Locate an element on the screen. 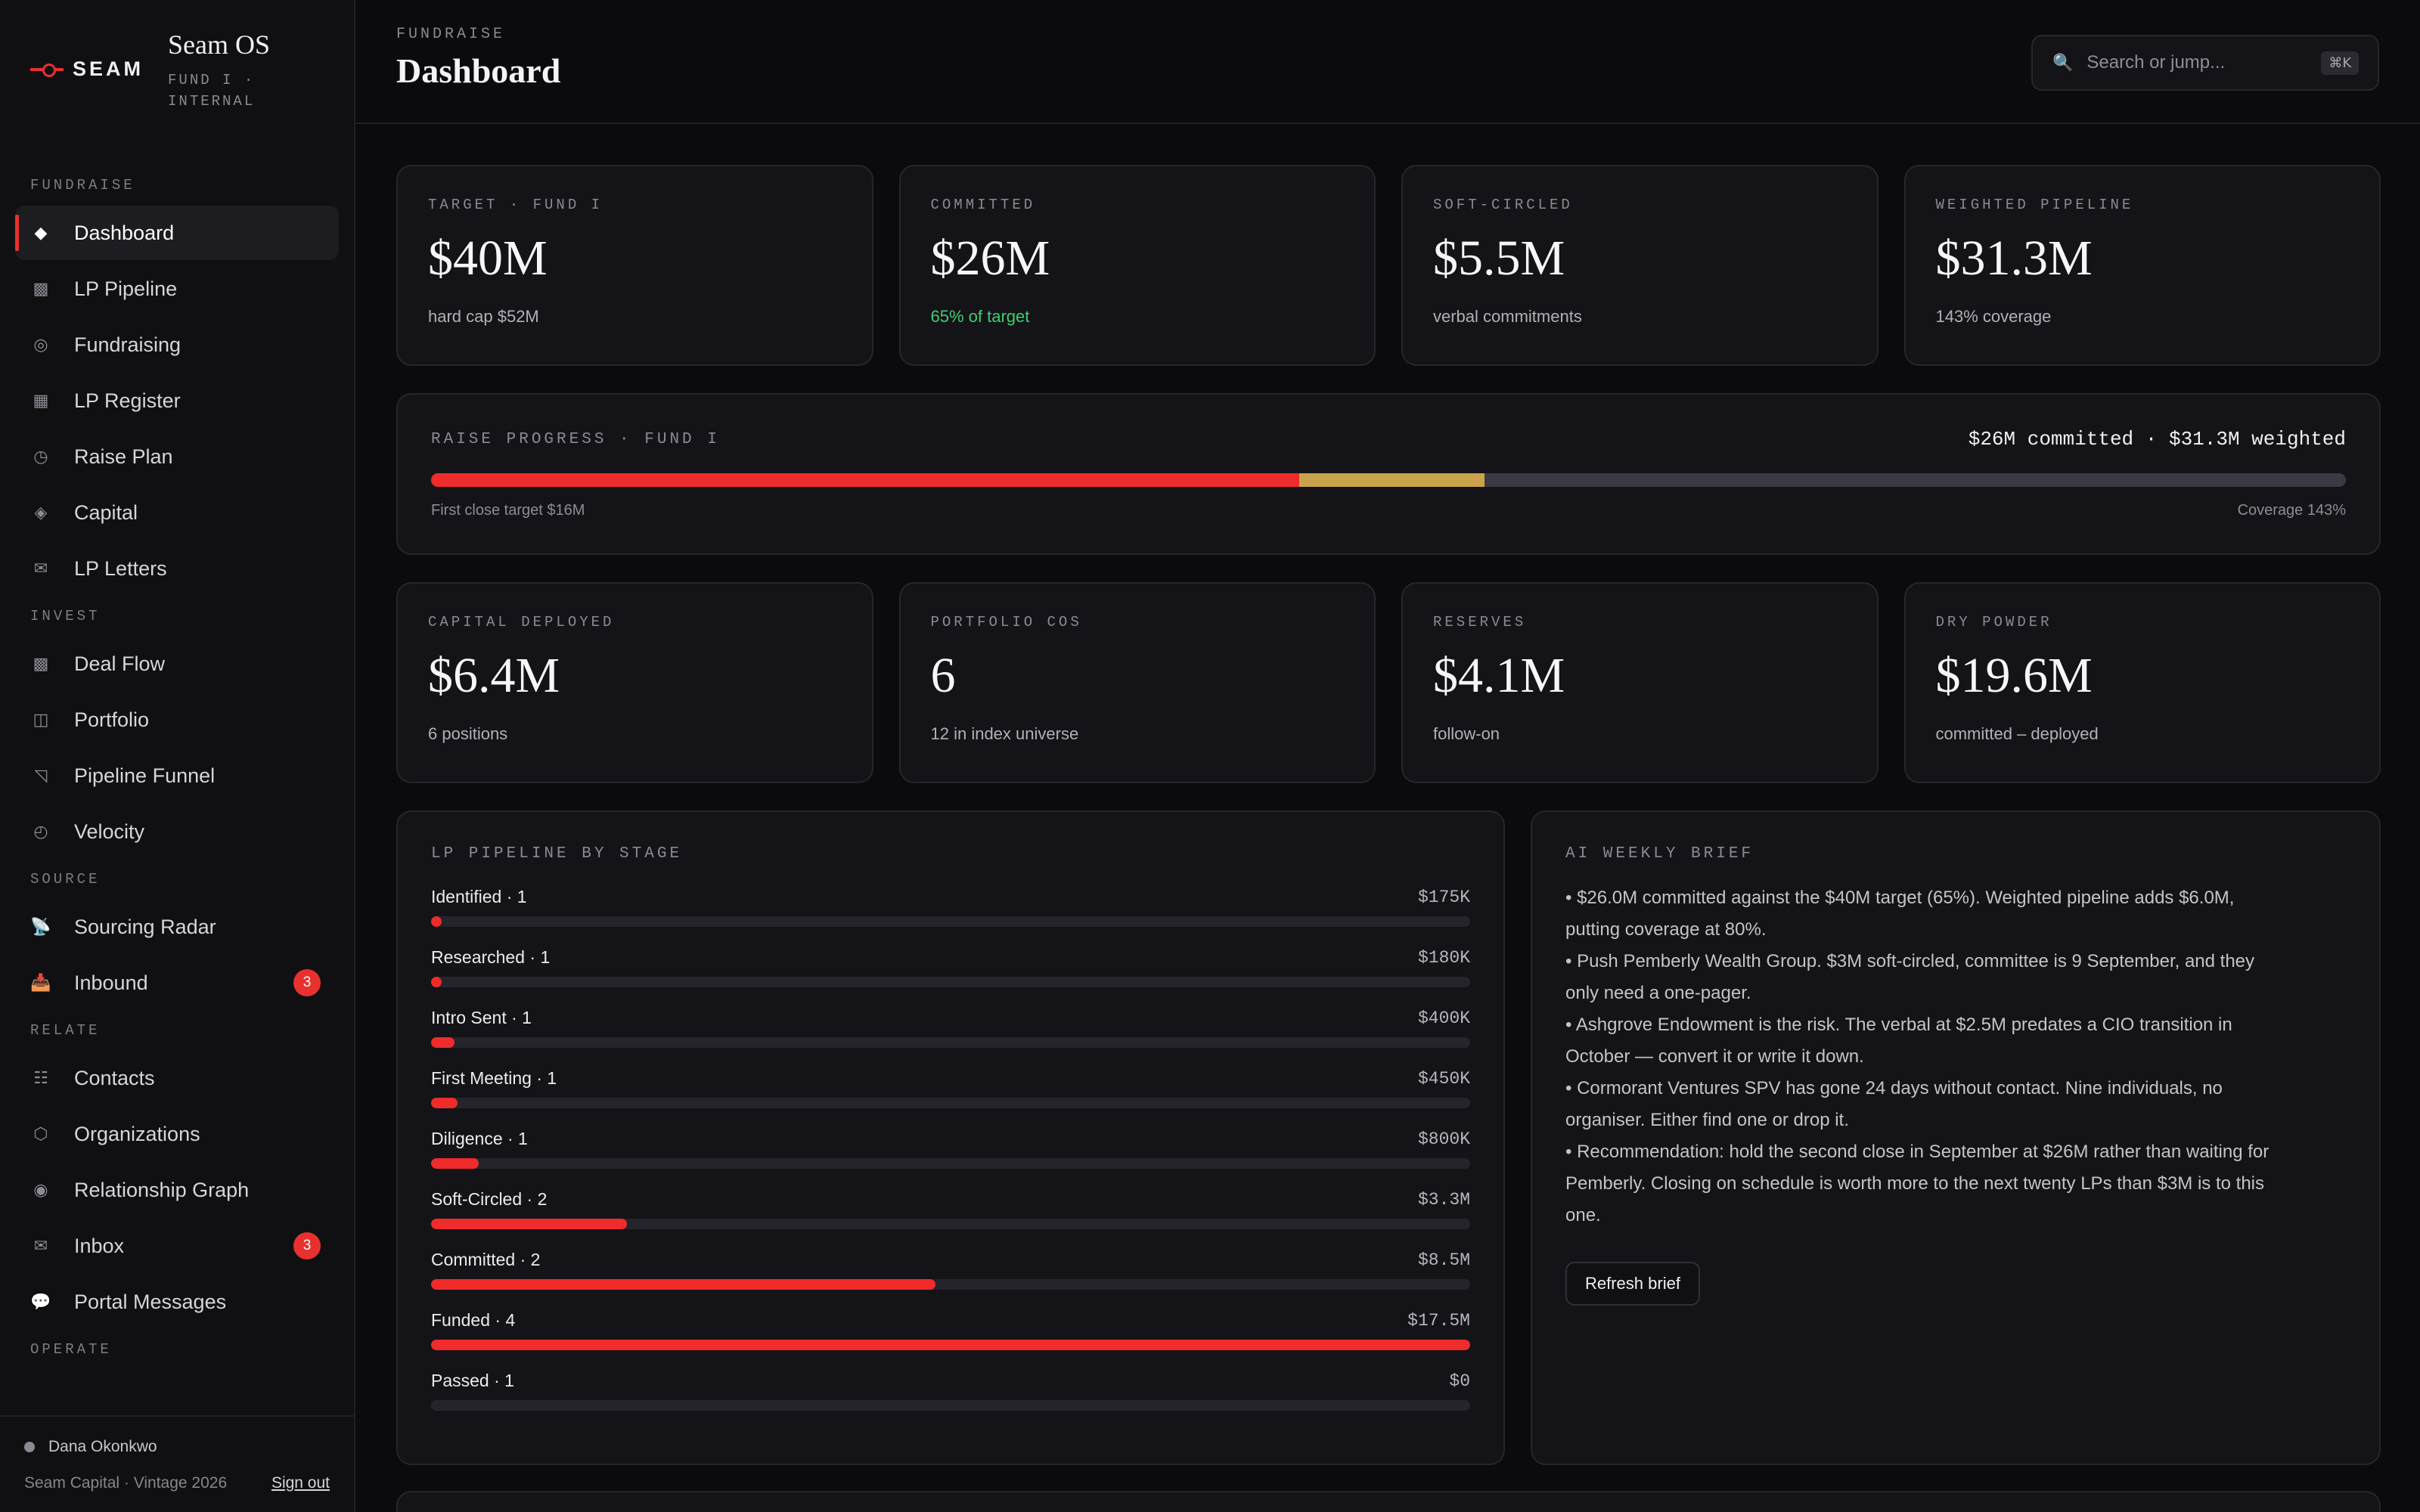  stat-subtext: 143% coverage is located at coordinates (1993, 316).